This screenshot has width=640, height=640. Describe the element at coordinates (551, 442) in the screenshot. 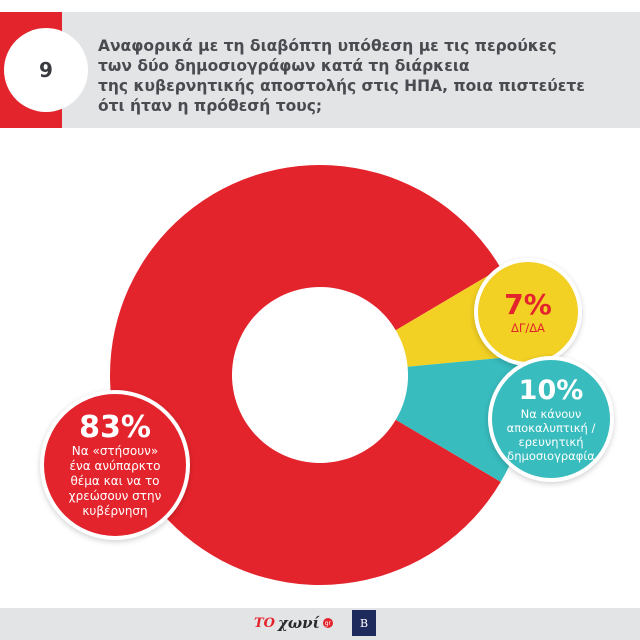

I see `callout-line: ερευνητική` at that location.